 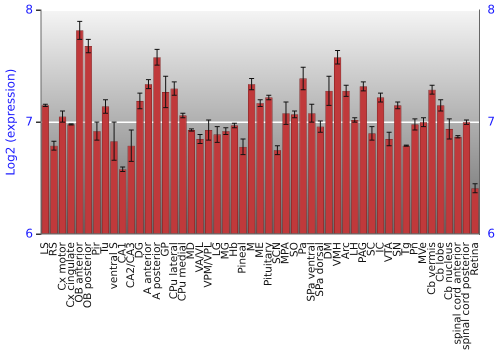 What do you see at coordinates (29, 121) in the screenshot?
I see `y-tick-label: 7` at bounding box center [29, 121].